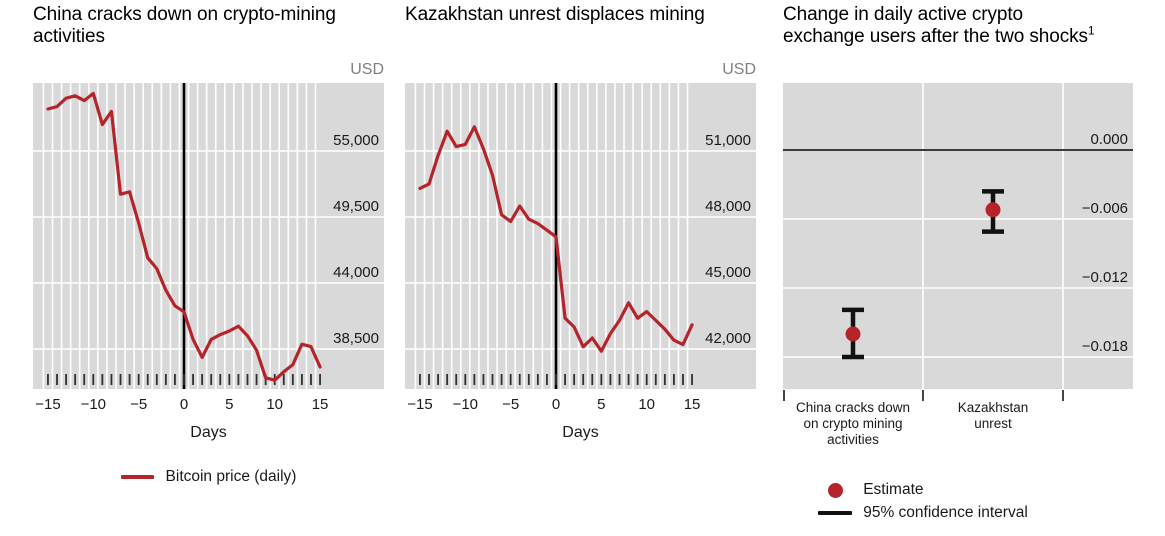 The image size is (1165, 536). I want to click on y-tick-label: −0.018, so click(1105, 346).